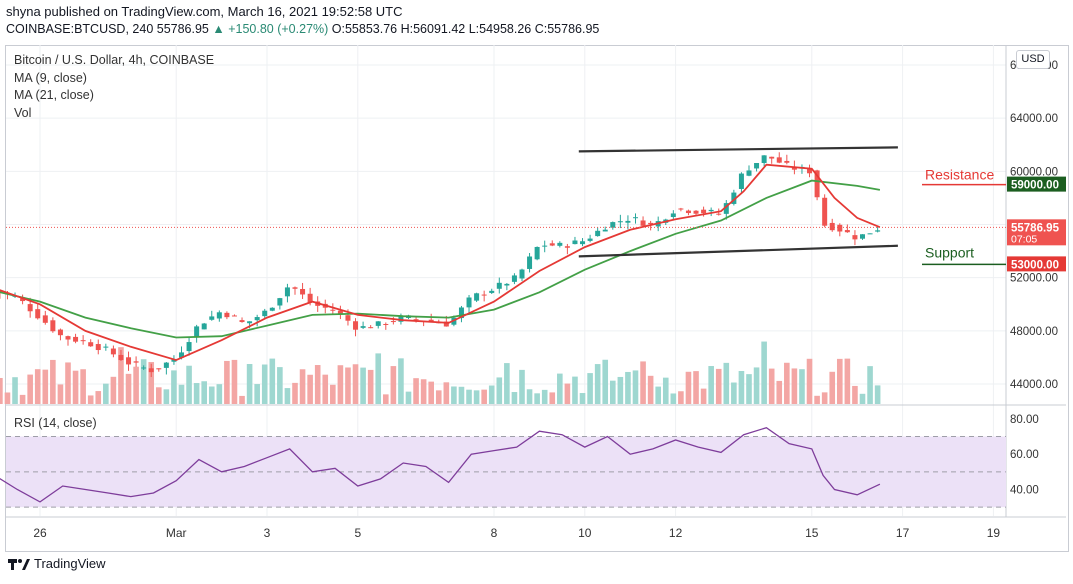  Describe the element at coordinates (959, 175) in the screenshot. I see `resistance-label: Resistance` at that location.